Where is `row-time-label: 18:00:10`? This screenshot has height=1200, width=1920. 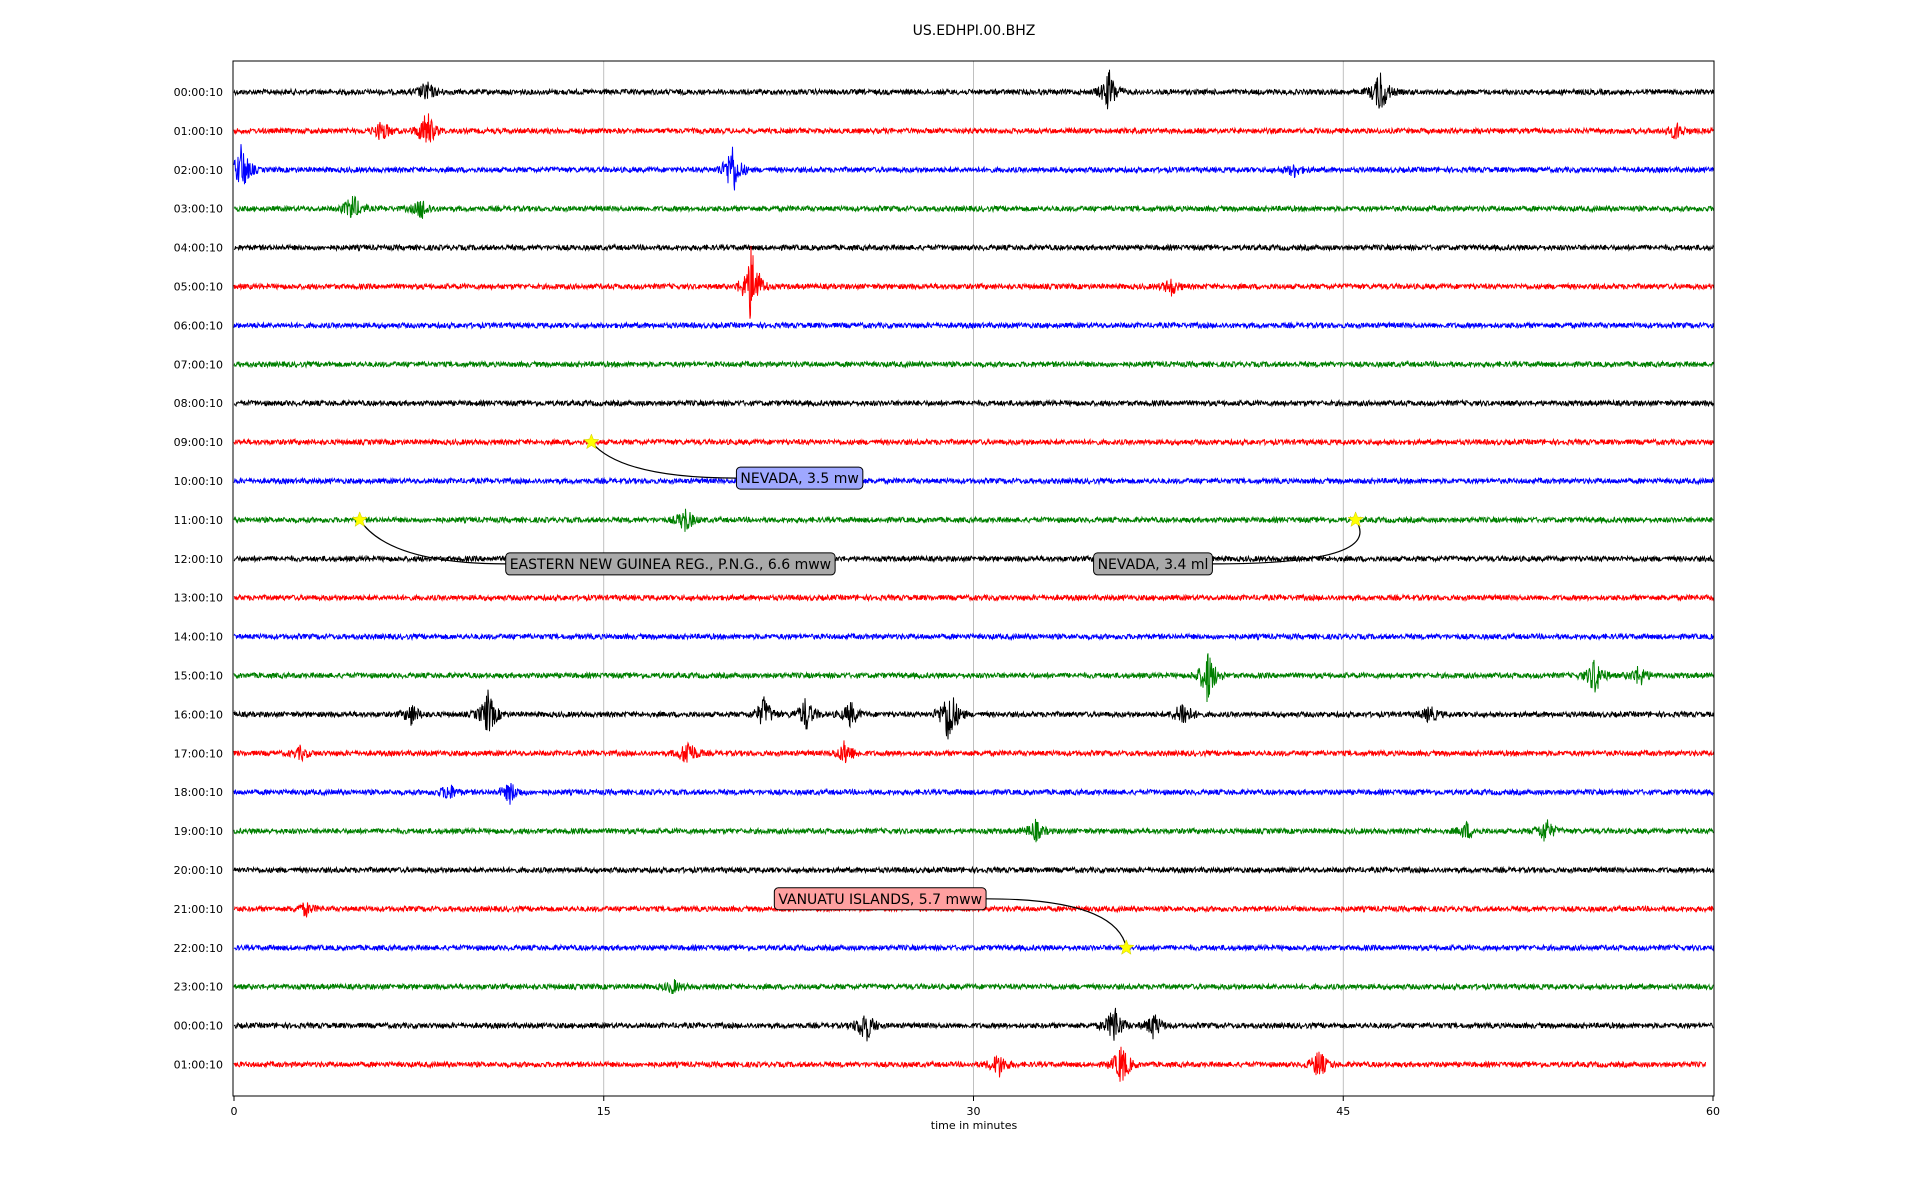
row-time-label: 18:00:10 is located at coordinates (198, 792).